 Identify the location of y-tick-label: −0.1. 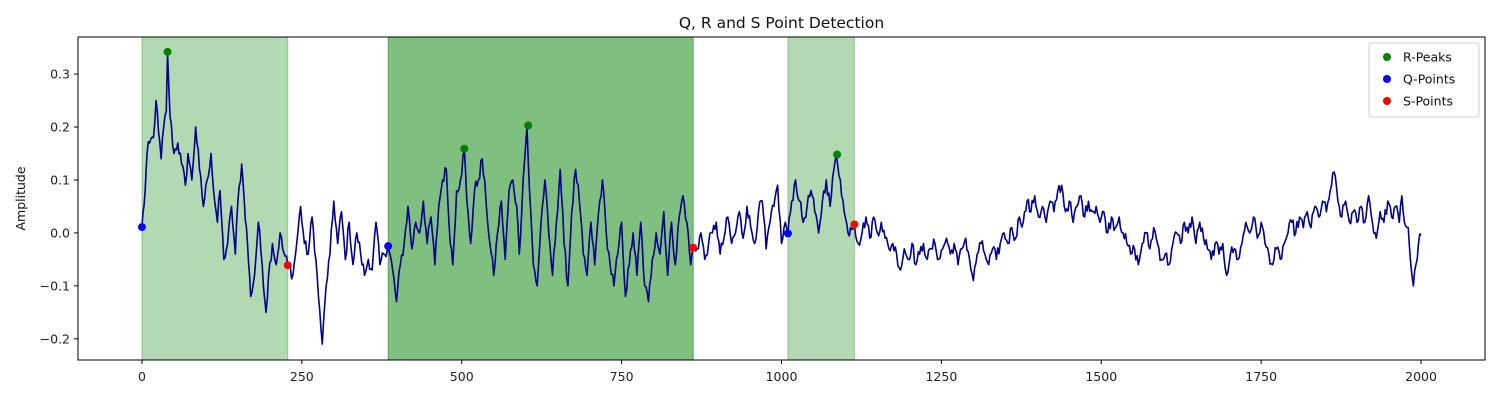
(55, 285).